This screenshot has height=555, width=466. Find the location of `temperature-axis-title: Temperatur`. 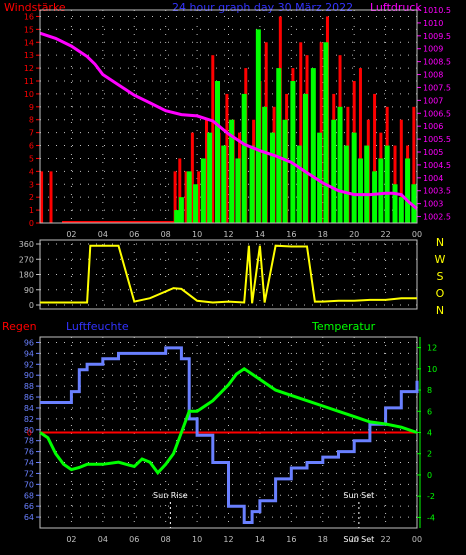

temperature-axis-title: Temperatur is located at coordinates (343, 326).